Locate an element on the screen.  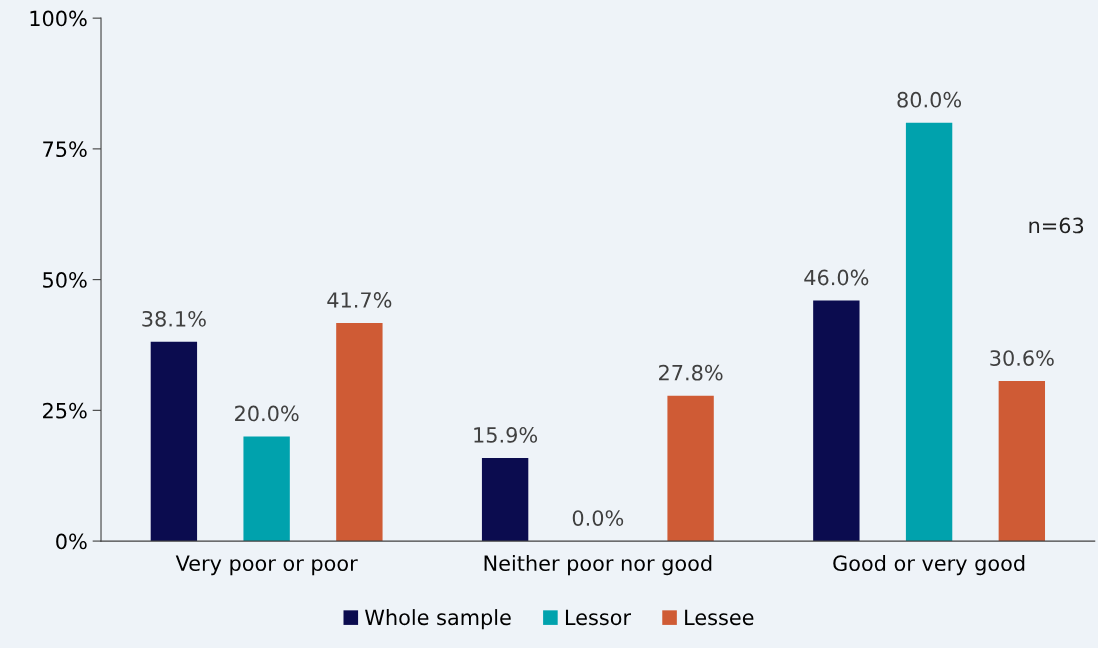
data-label: 80.0% is located at coordinates (929, 99).